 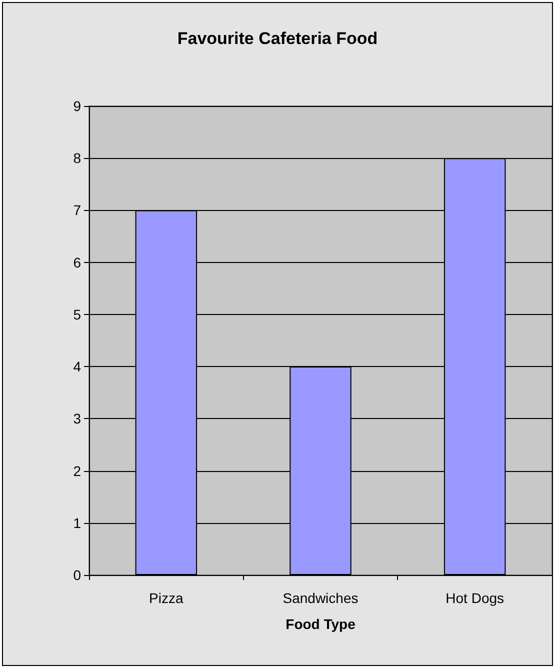 What do you see at coordinates (166, 598) in the screenshot?
I see `x-tick-label: Pizza` at bounding box center [166, 598].